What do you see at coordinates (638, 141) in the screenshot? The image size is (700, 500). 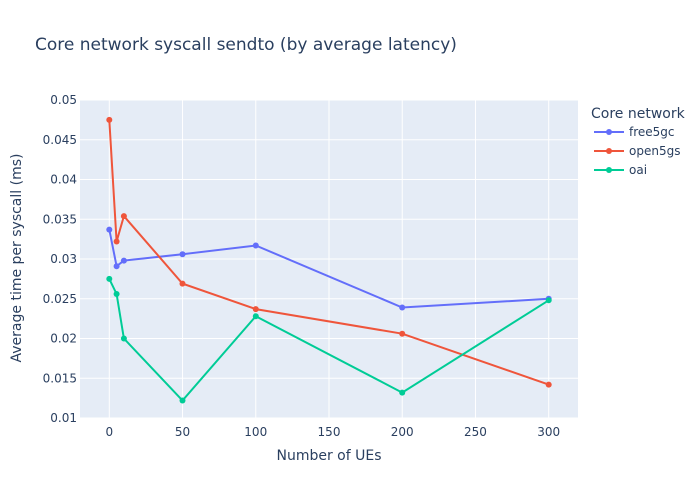 I see `legend: Core network free5gc open5gs oai` at bounding box center [638, 141].